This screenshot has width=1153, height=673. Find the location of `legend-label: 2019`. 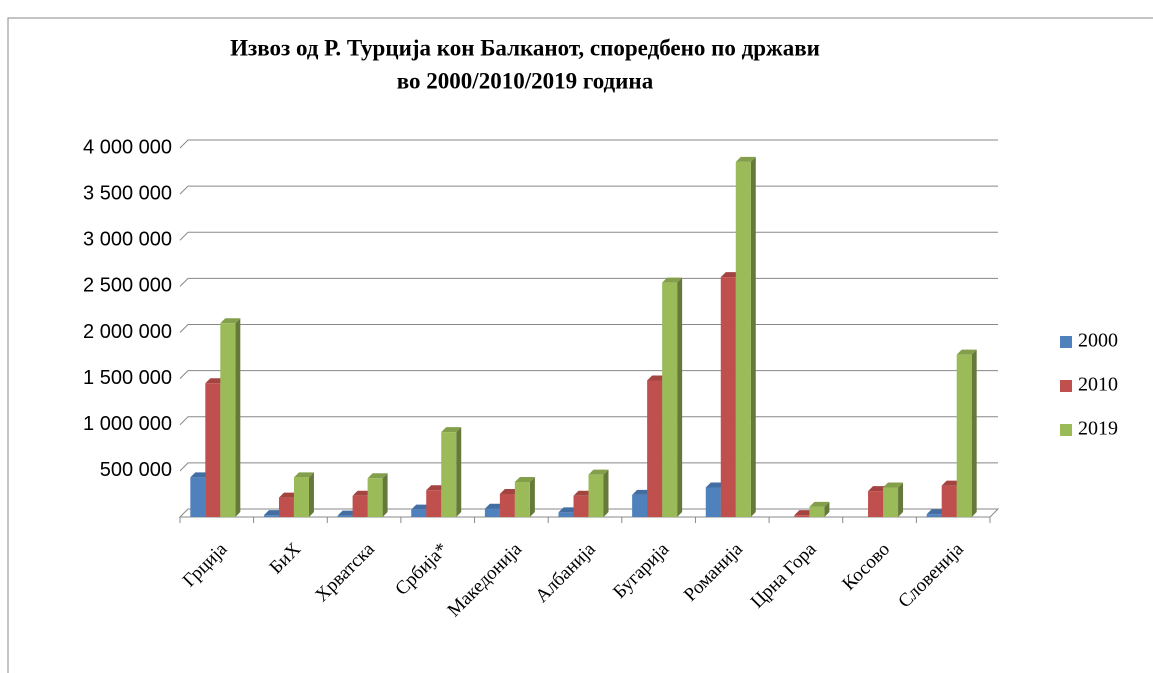

legend-label: 2019 is located at coordinates (1098, 429).